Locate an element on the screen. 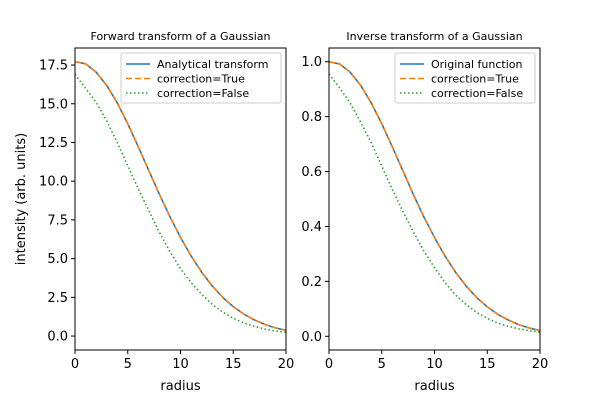  y-tick-label: 2.5 is located at coordinates (57, 298).